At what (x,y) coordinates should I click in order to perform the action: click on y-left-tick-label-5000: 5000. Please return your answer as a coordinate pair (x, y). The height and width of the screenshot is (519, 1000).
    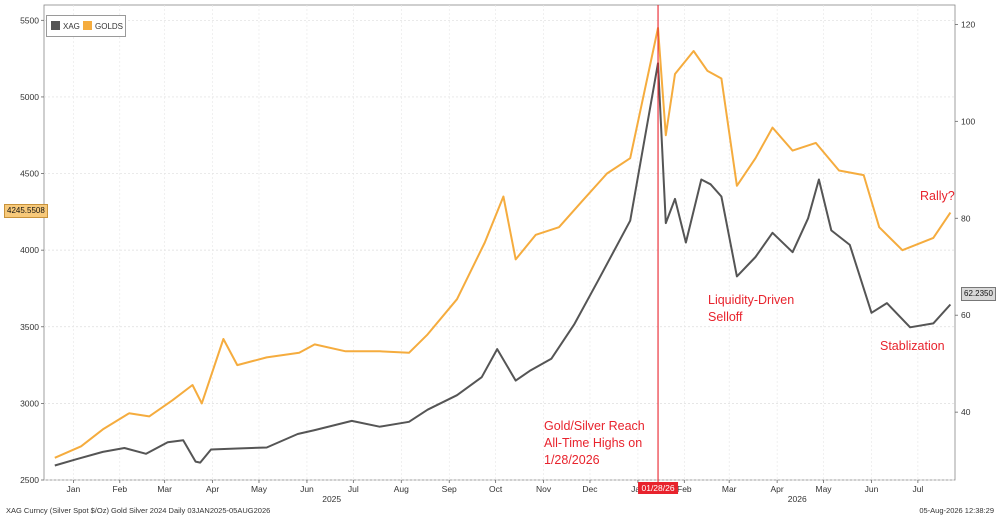
    Looking at the image, I should click on (29, 97).